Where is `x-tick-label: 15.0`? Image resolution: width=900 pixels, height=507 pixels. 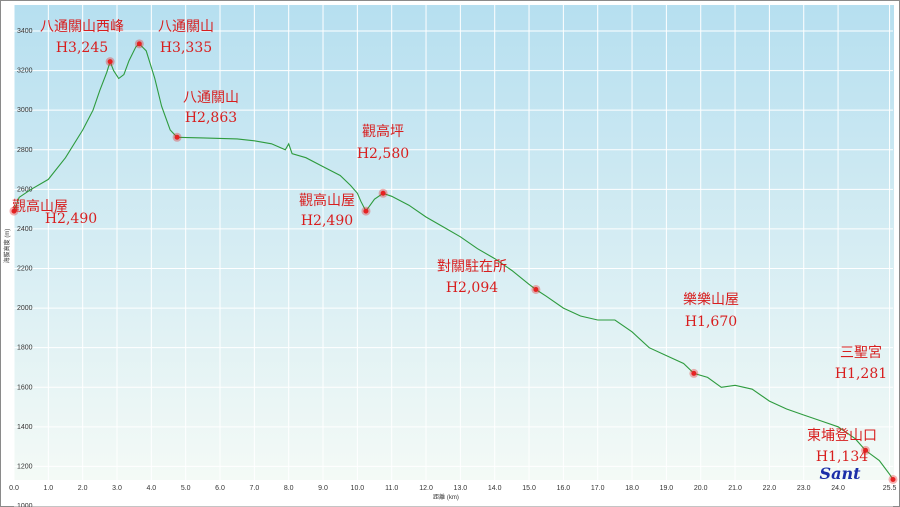 x-tick-label: 15.0 is located at coordinates (529, 488).